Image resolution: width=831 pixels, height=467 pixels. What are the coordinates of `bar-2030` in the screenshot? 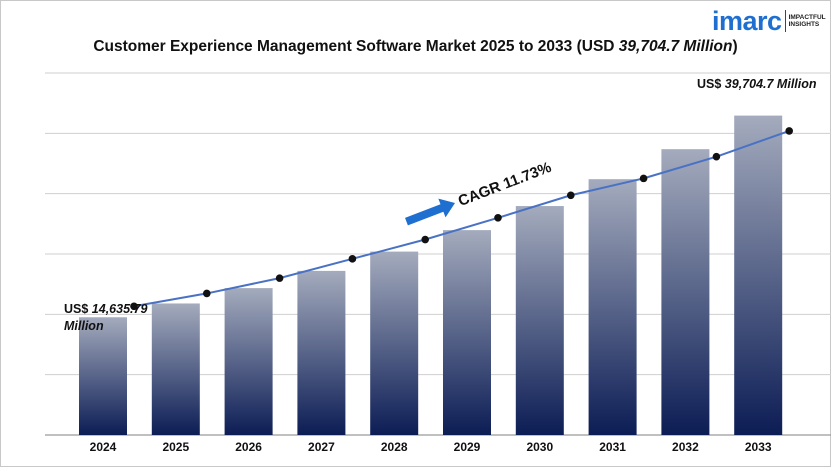 It's located at (539, 320).